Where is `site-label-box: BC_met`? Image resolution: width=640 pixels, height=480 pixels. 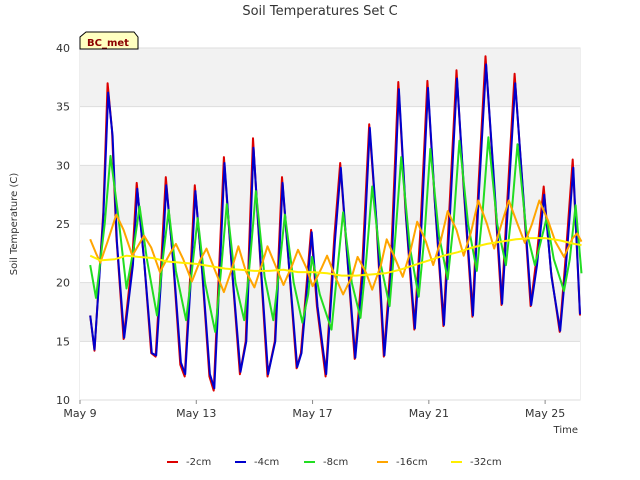 site-label-box: BC_met is located at coordinates (109, 40).